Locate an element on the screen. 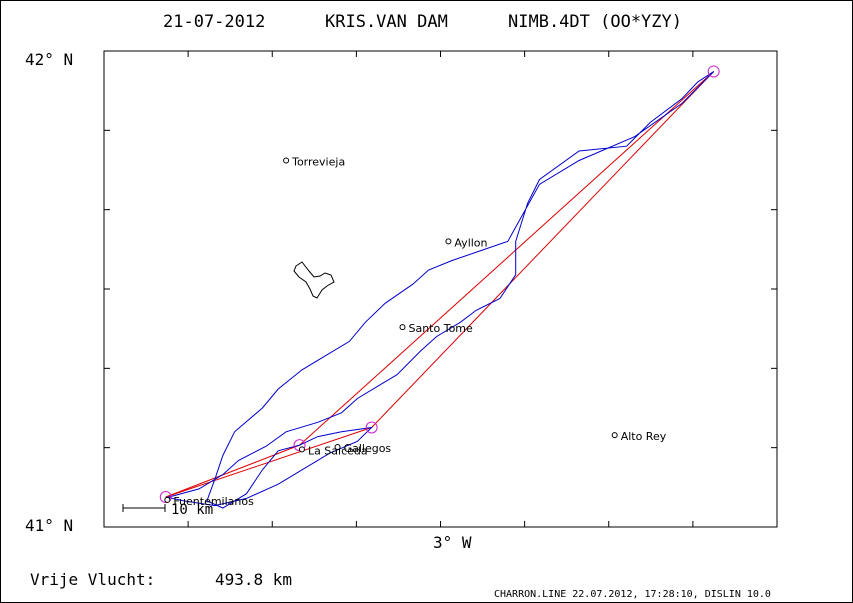  place-label: Torrevieja is located at coordinates (318, 161).